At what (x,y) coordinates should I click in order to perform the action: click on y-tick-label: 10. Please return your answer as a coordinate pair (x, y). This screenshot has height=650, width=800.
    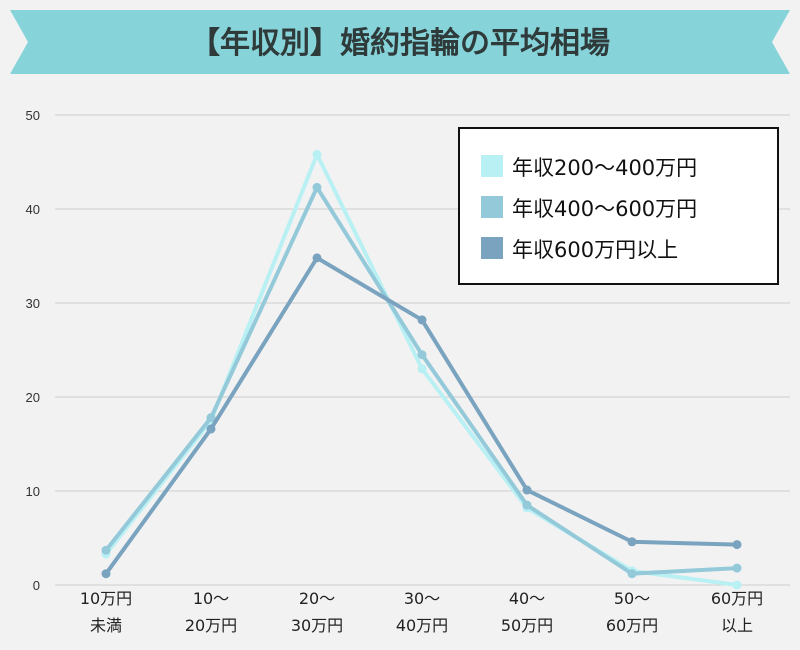
    Looking at the image, I should click on (33, 491).